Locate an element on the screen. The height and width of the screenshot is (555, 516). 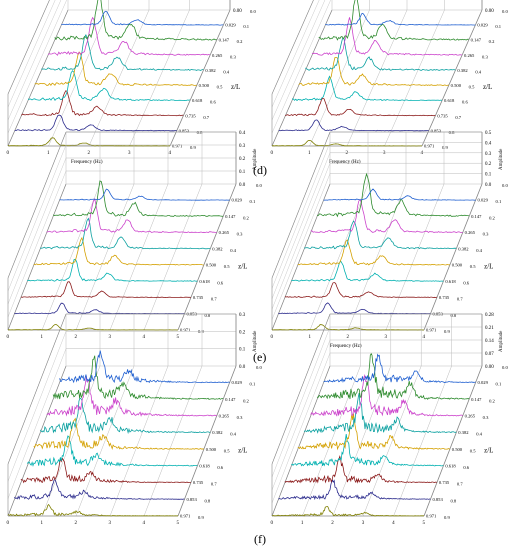
y-tick-label: 0.21 is located at coordinates (489, 328).